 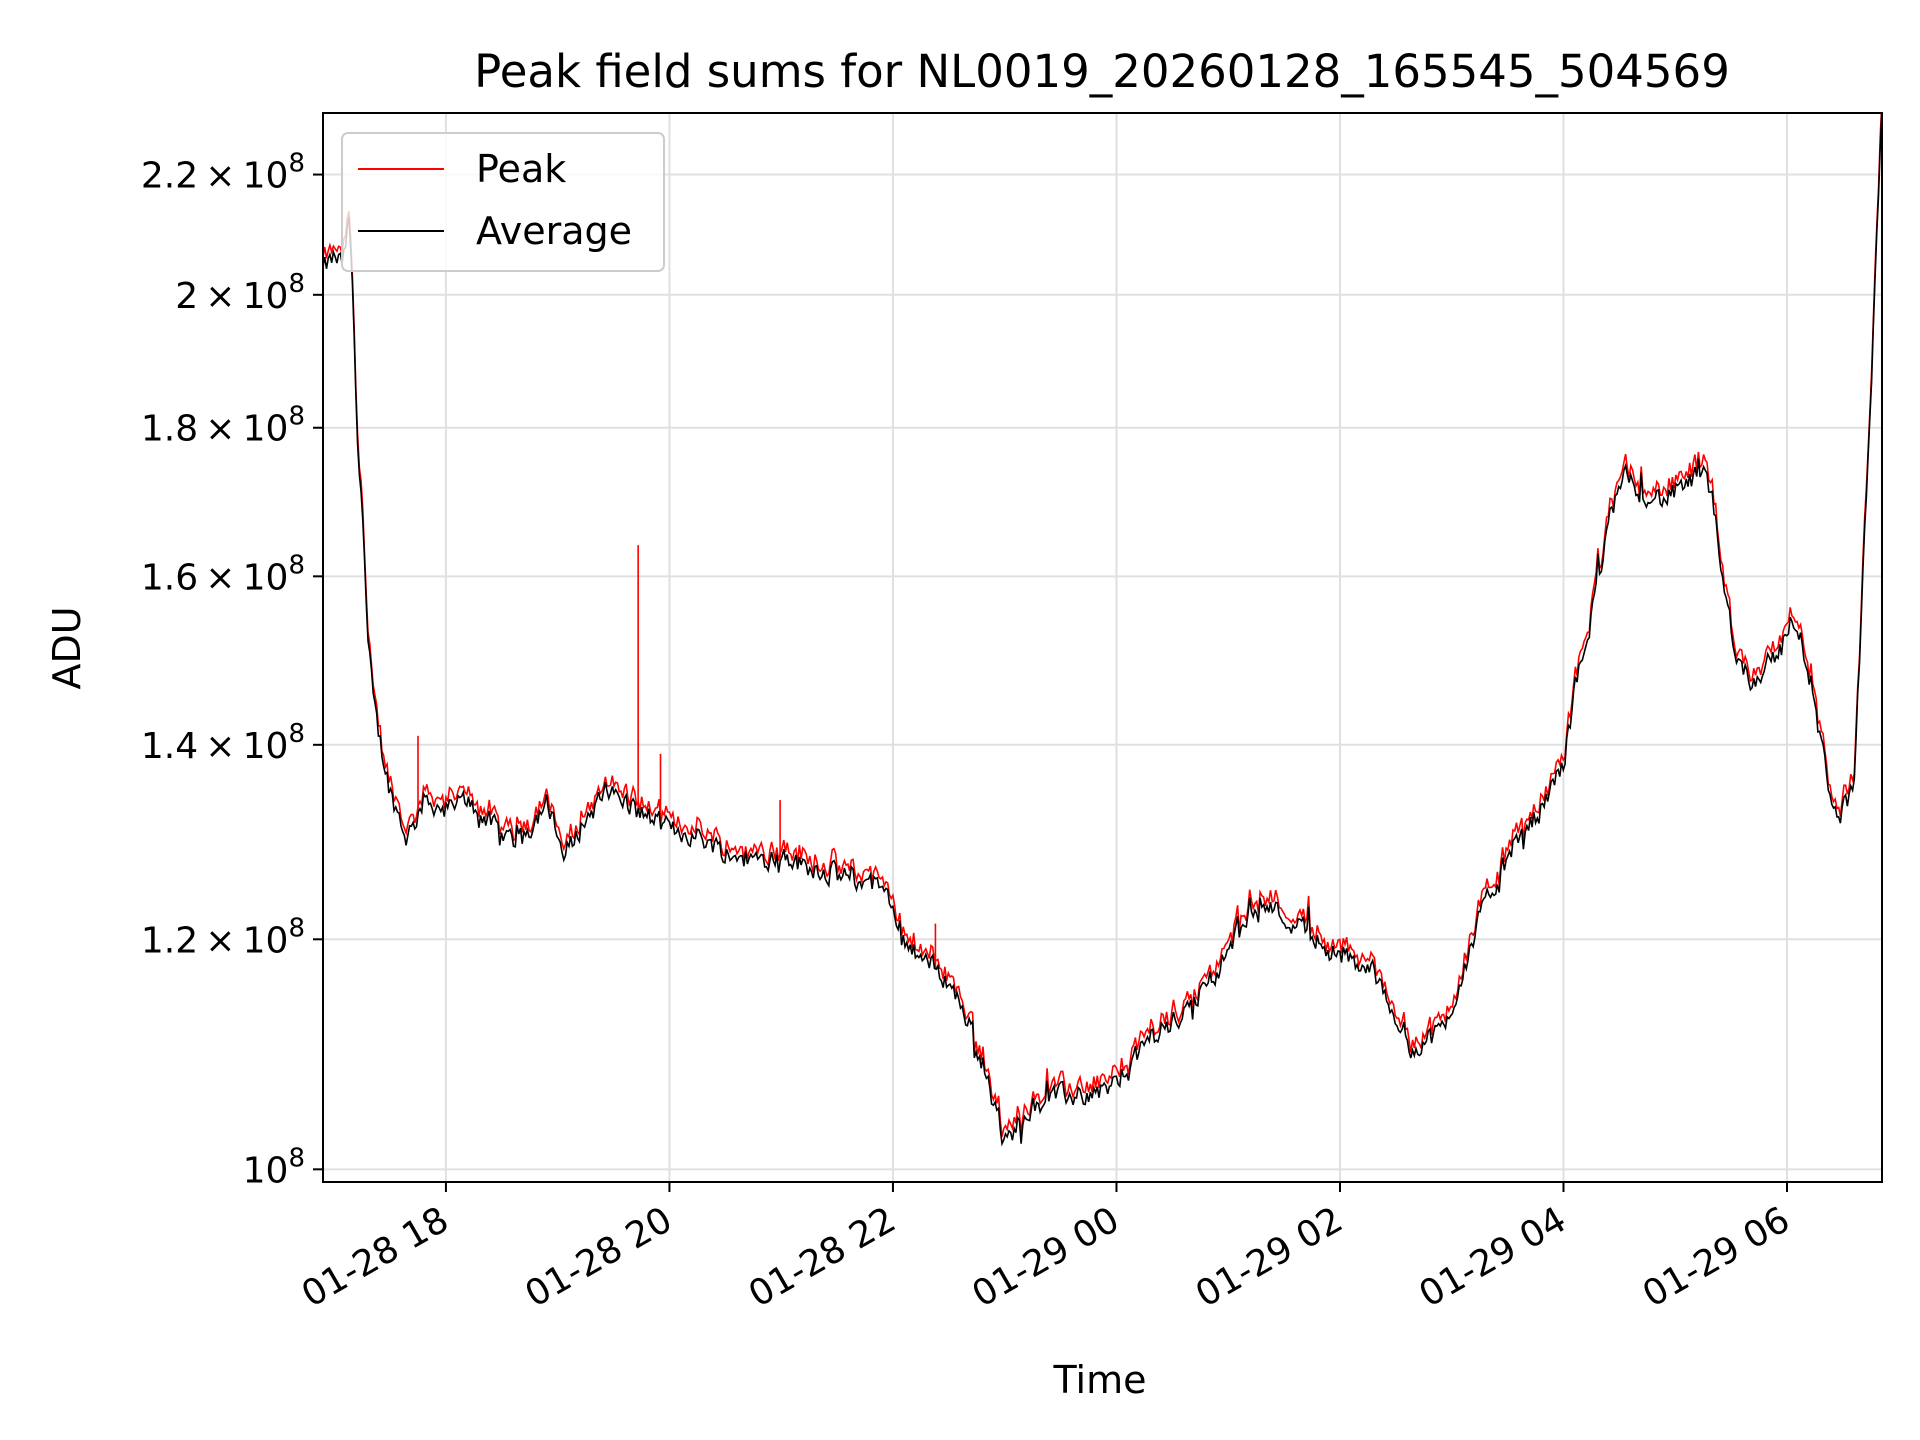 What do you see at coordinates (223, 743) in the screenshot?
I see `y-tick-label: 1.4 × 108` at bounding box center [223, 743].